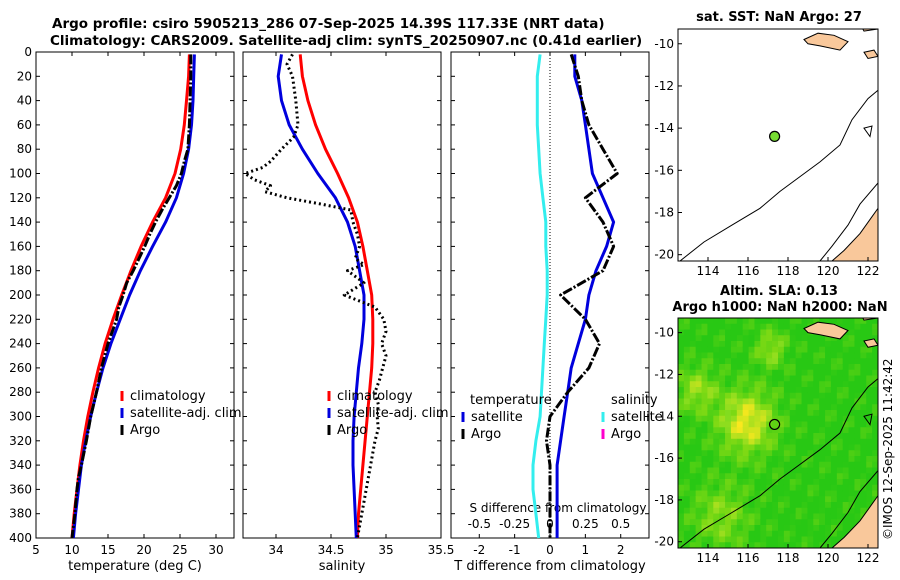  I want to click on lat-tick-label: -16, so click(664, 170).